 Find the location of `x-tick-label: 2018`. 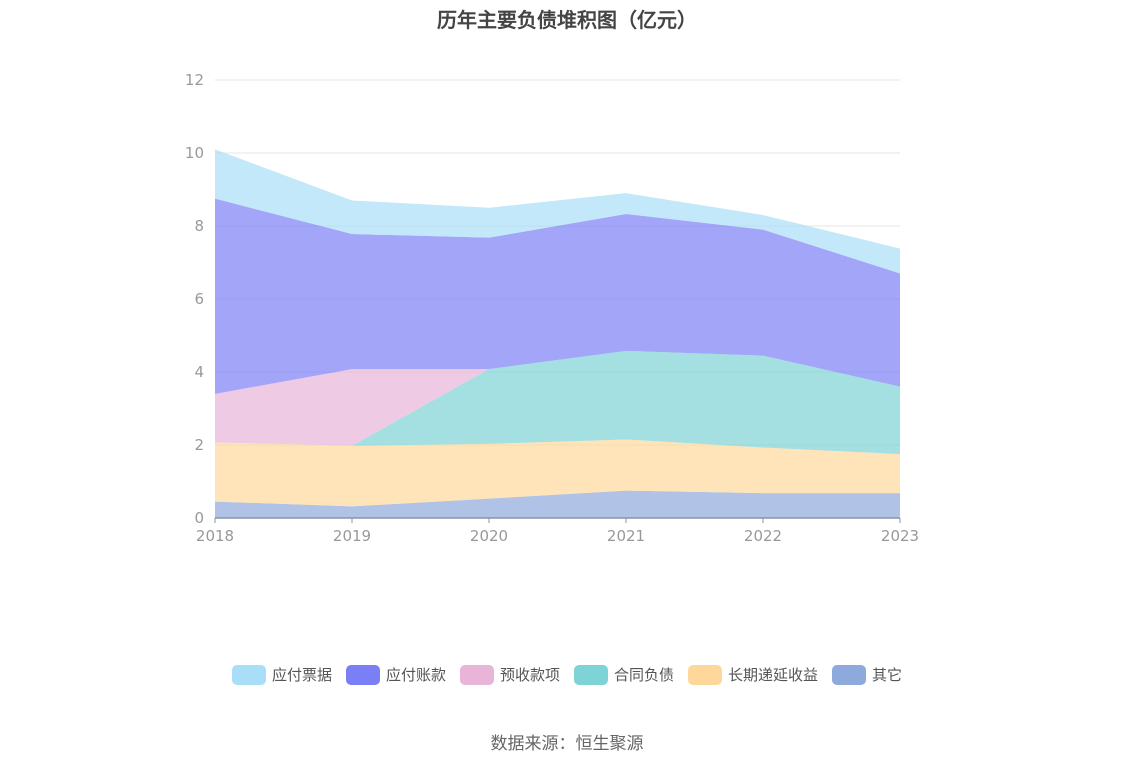

x-tick-label: 2018 is located at coordinates (215, 536).